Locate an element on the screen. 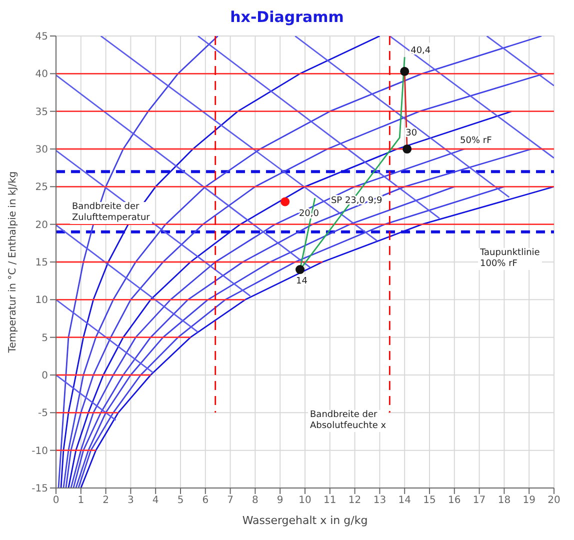 The height and width of the screenshot is (540, 574). x-tick-label: 9 is located at coordinates (280, 500).